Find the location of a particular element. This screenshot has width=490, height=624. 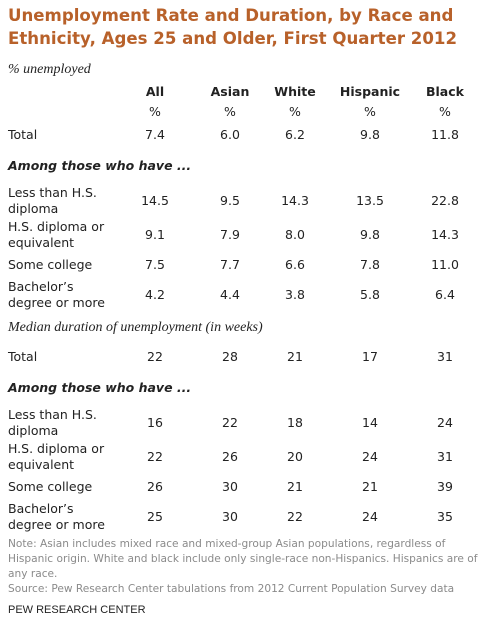

unit-row: %%%%% is located at coordinates (239, 112).